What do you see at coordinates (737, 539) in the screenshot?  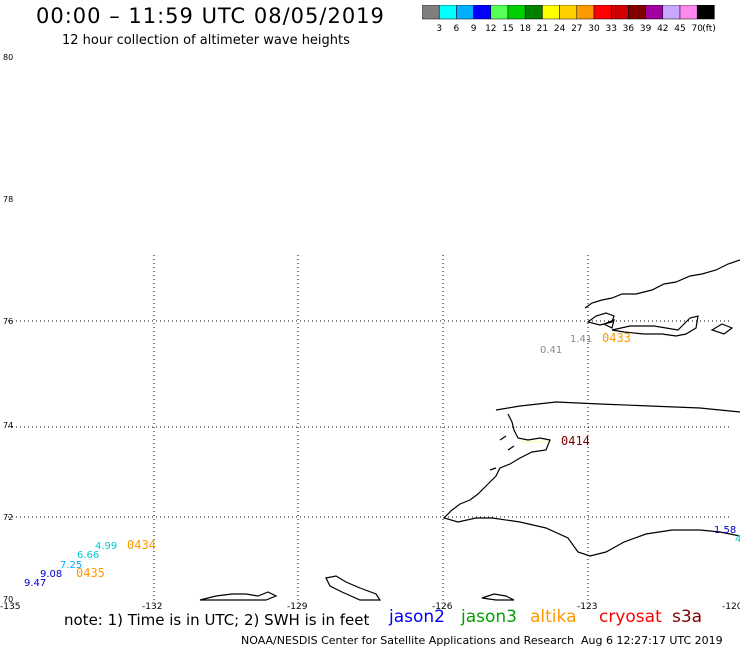 I see `swh-value-edge: 4` at bounding box center [737, 539].